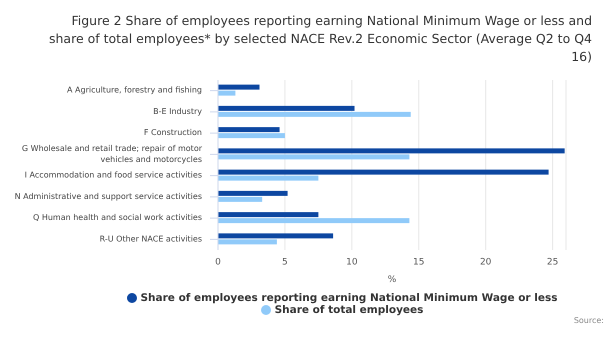 The width and height of the screenshot is (614, 345). Describe the element at coordinates (486, 262) in the screenshot. I see `x-tick-label: 20` at that location.